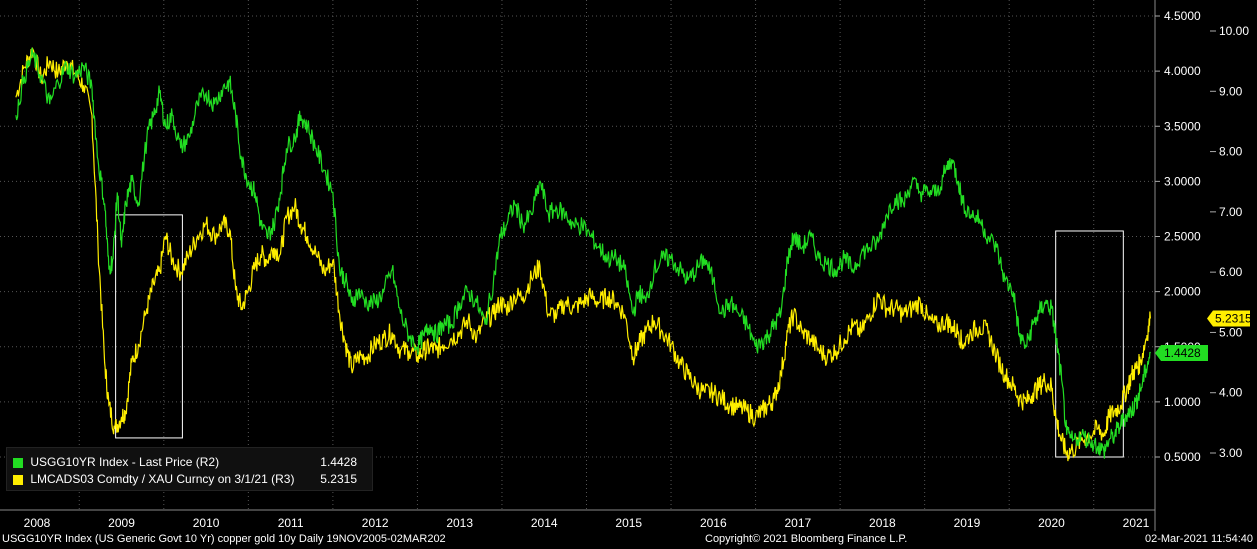 Image resolution: width=1257 pixels, height=549 pixels. Describe the element at coordinates (1182, 181) in the screenshot. I see `r2-tick-label: 3.0000` at that location.